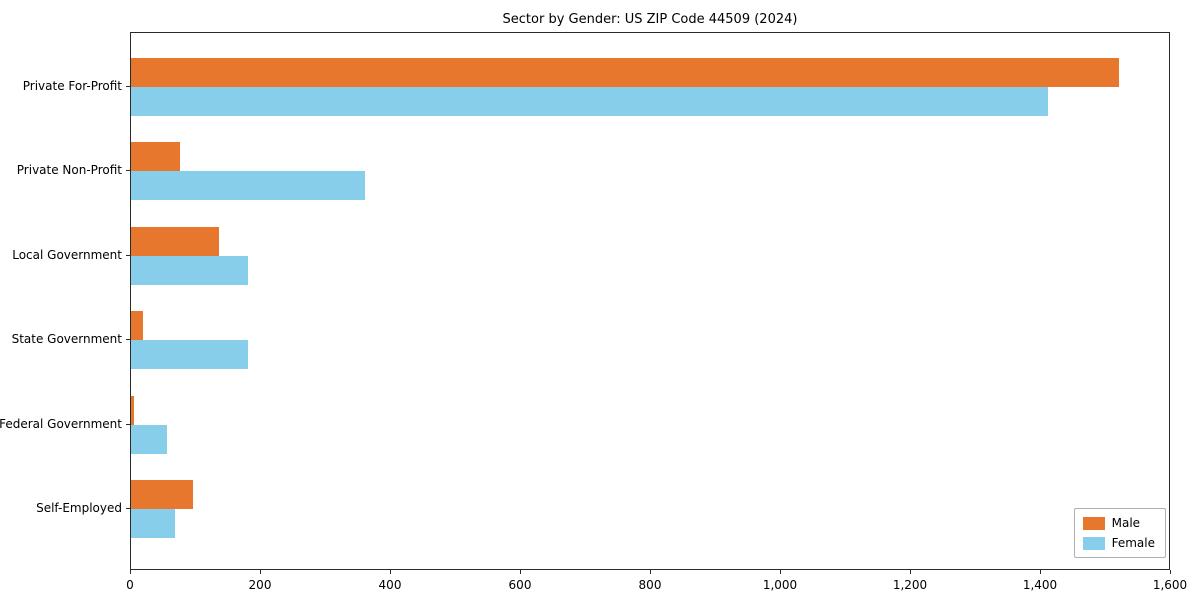  Describe the element at coordinates (1040, 585) in the screenshot. I see `x-axis-tick-label: 1,400` at that location.